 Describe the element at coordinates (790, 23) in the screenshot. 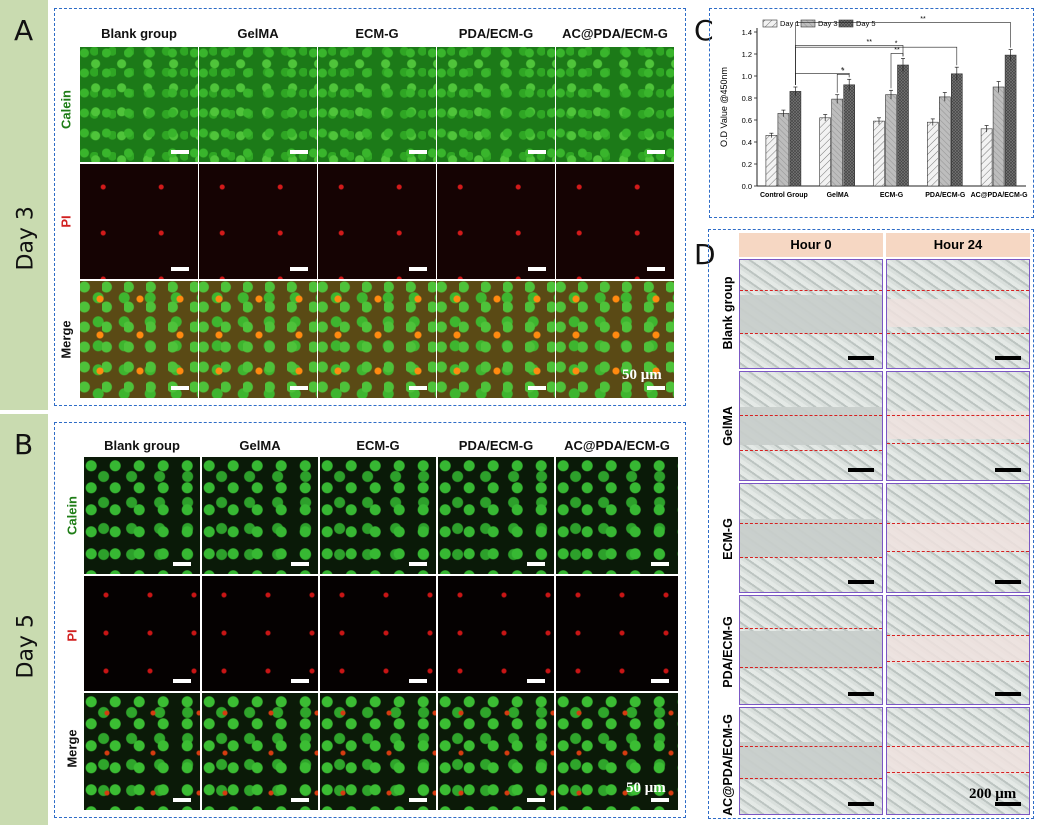

I see `chart-legend-label: Day 1` at that location.